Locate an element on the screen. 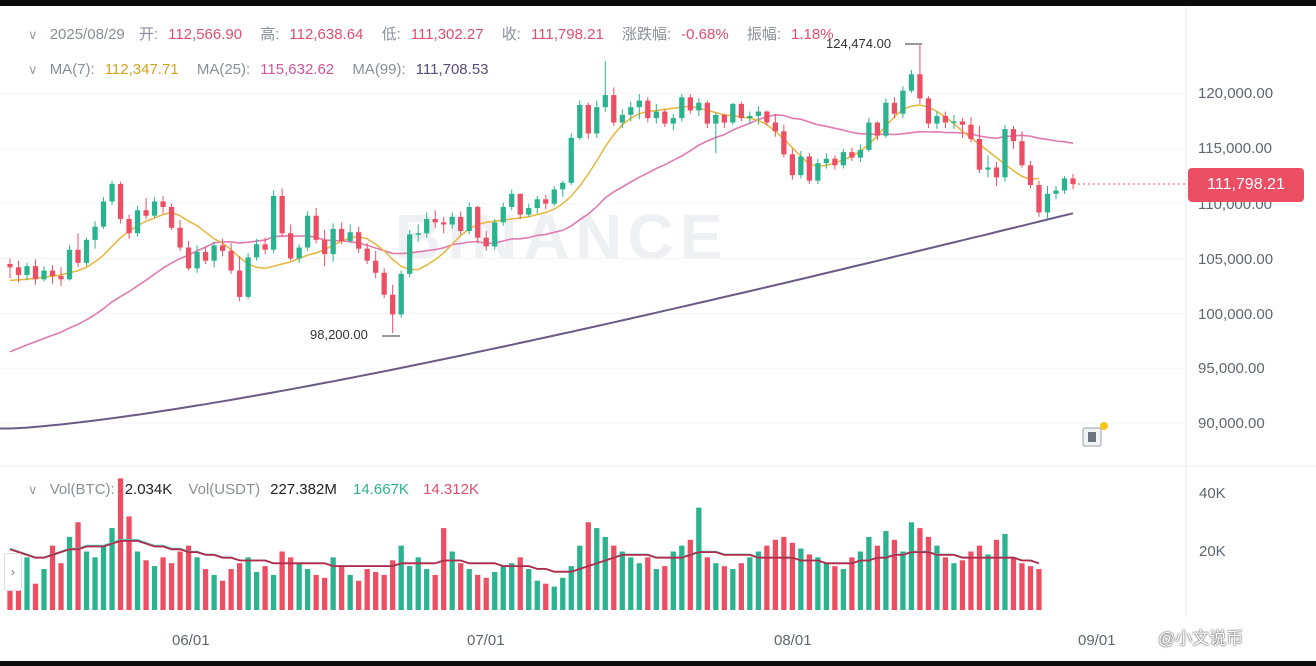 This screenshot has width=1316, height=666. notes-icon is located at coordinates (1093, 435).